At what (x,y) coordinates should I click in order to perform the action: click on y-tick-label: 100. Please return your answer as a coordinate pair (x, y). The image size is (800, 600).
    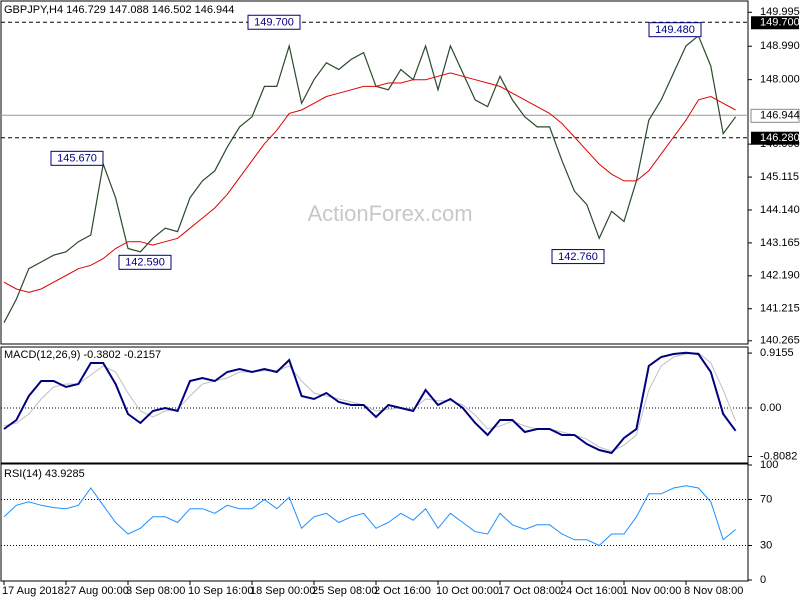
    Looking at the image, I should click on (769, 465).